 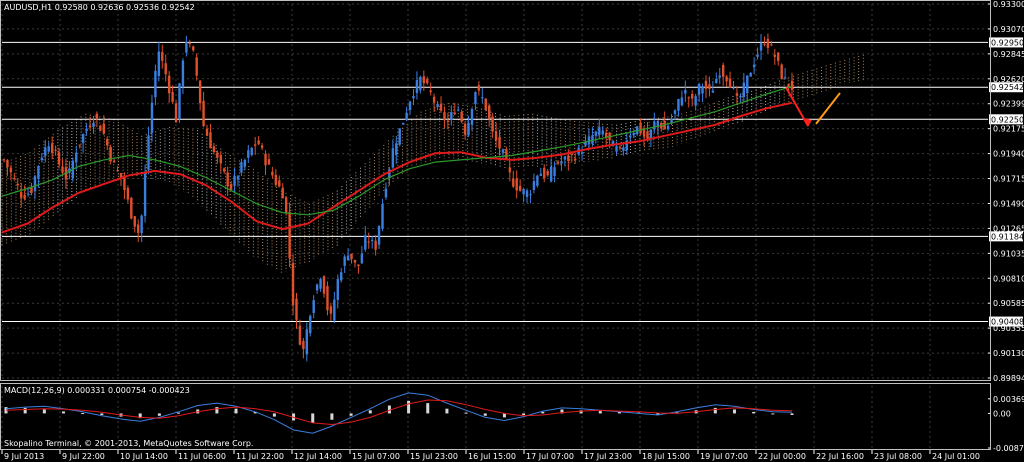 I want to click on macd-tick-label: 0.00, so click(x=1002, y=413).